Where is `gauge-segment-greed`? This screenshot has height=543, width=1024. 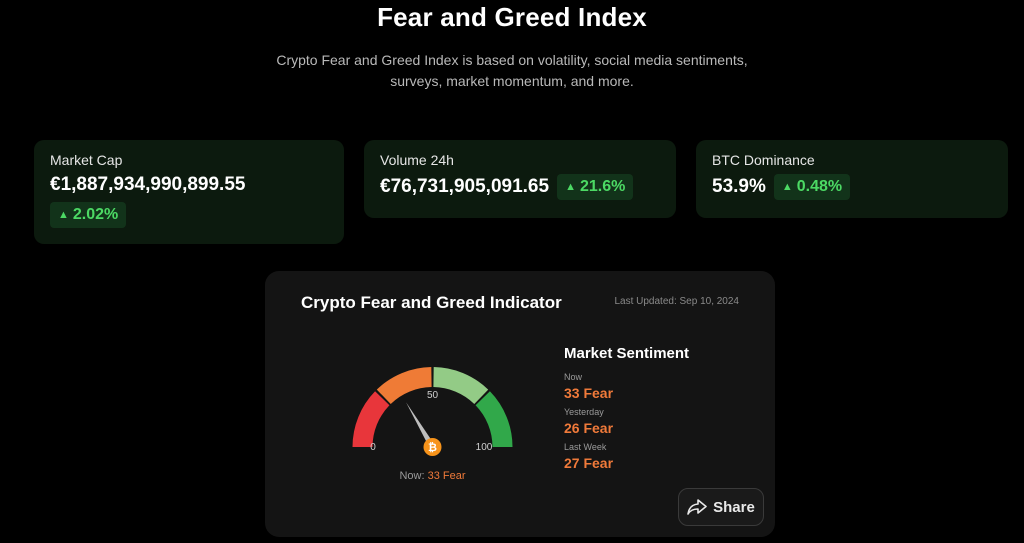
gauge-segment-greed is located at coordinates (461, 385).